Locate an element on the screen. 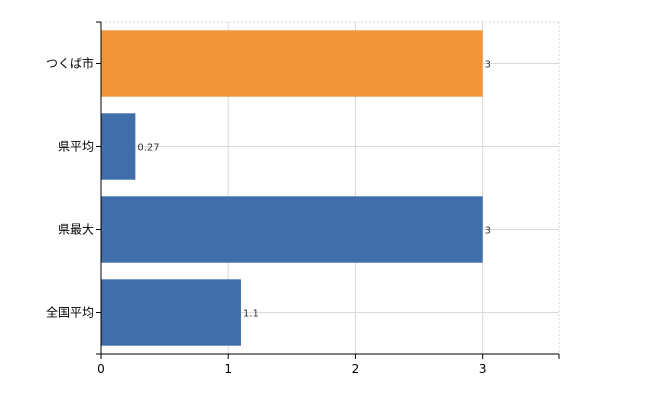  data-label-3: 1.1 is located at coordinates (251, 314).